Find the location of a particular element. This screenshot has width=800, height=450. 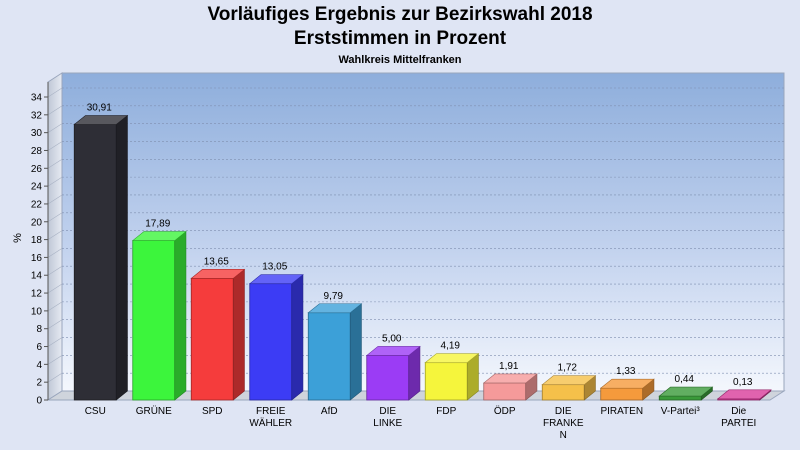

x-tick-label-line: SPD is located at coordinates (212, 411).